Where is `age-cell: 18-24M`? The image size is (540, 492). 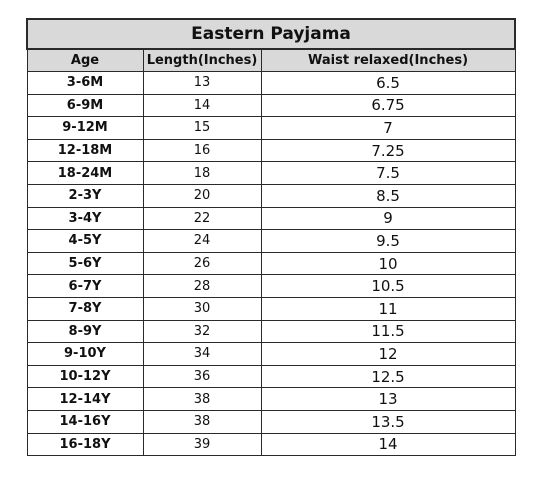 age-cell: 18-24M is located at coordinates (85, 173).